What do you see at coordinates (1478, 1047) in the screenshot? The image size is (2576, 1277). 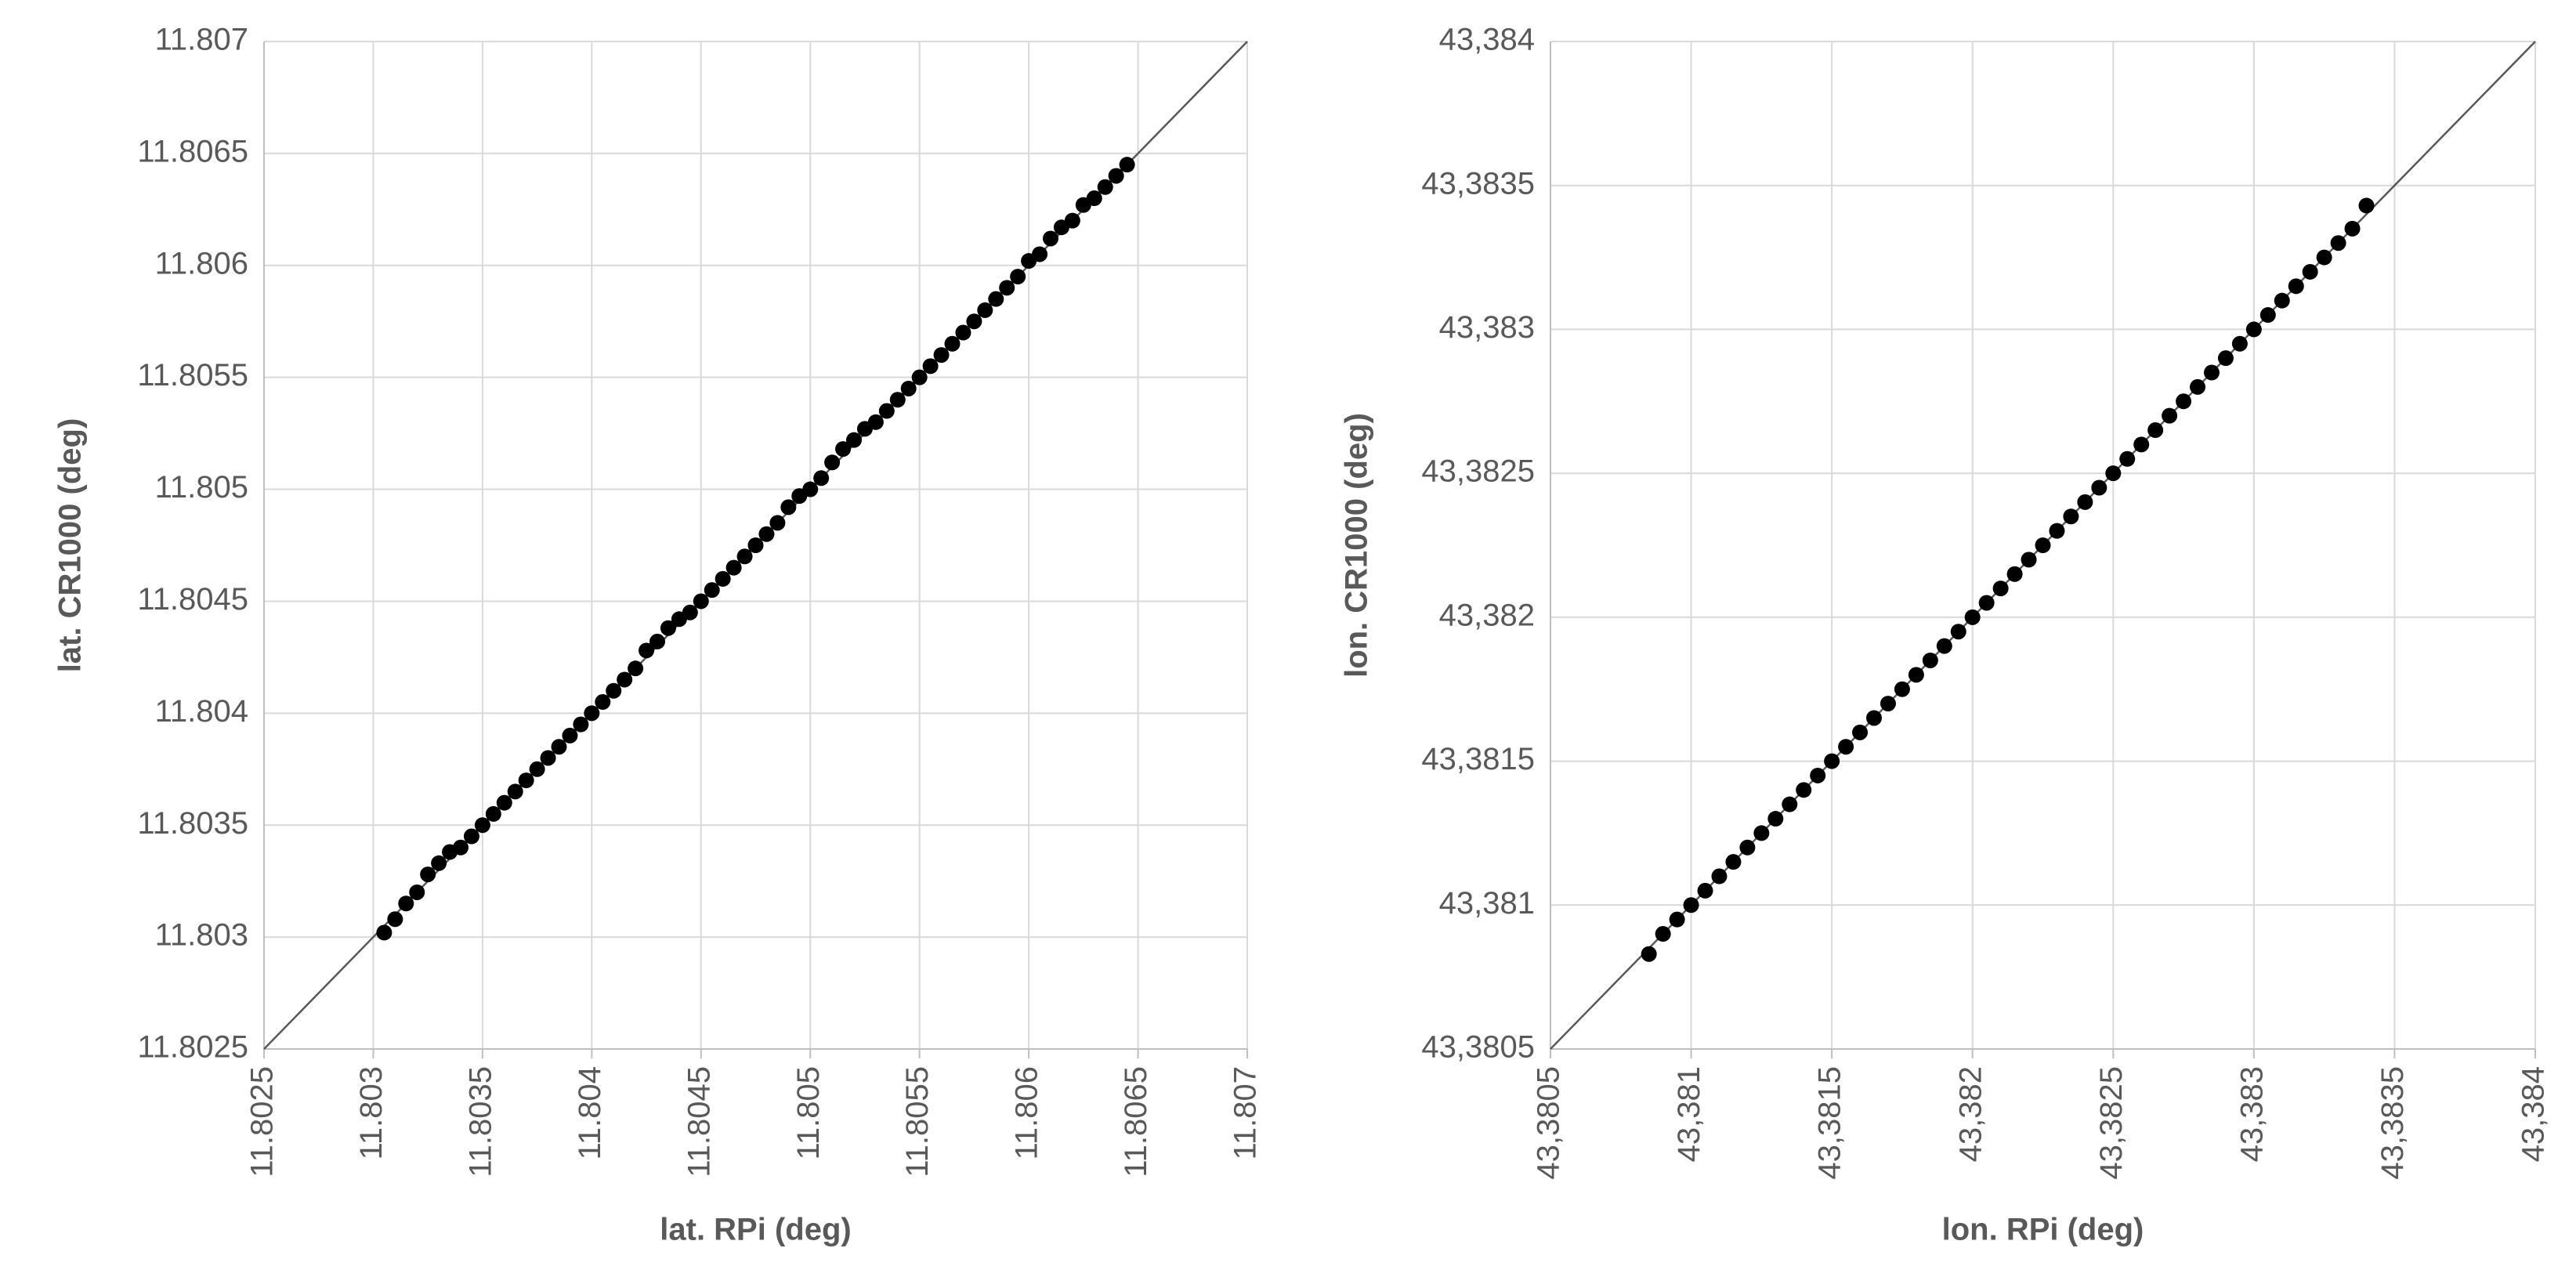 I see `y-tick-label: 43,3805` at bounding box center [1478, 1047].